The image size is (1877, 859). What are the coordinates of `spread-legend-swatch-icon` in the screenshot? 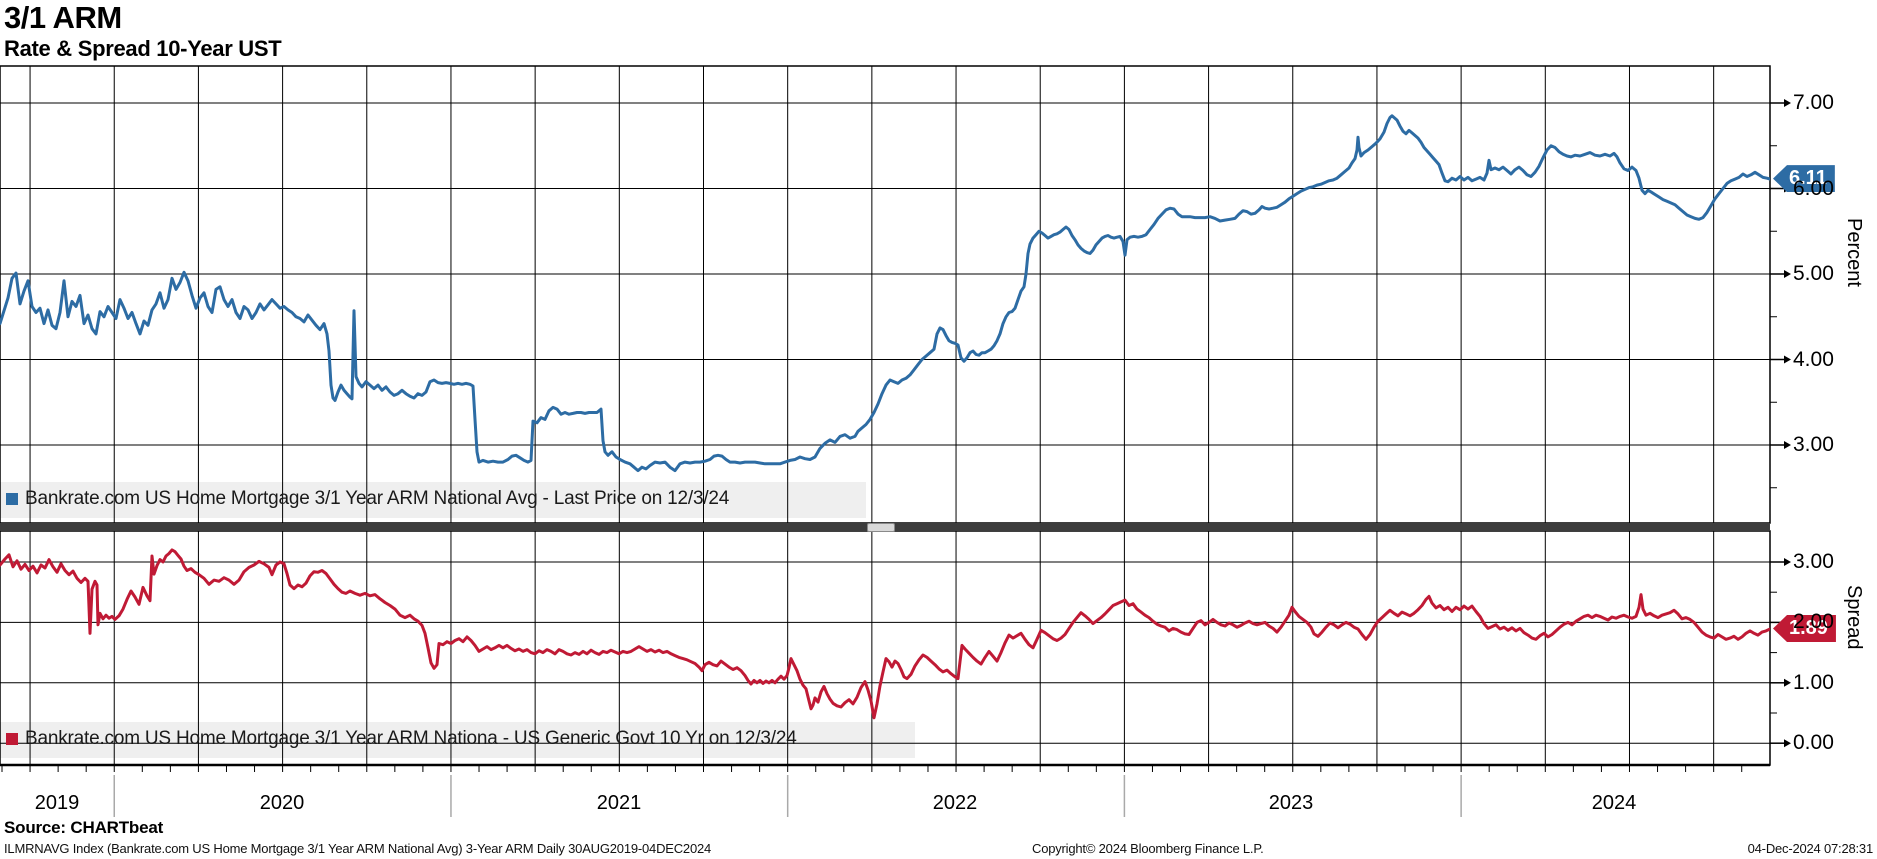 It's located at (12, 739).